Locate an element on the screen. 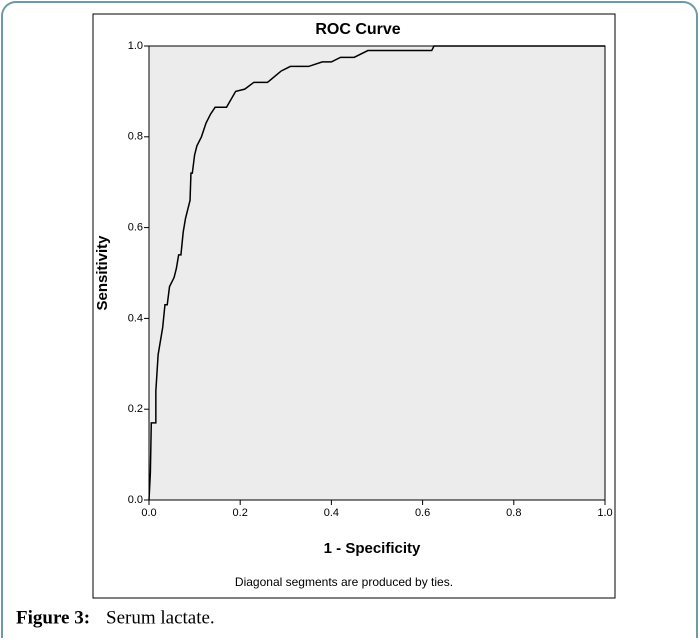 This screenshot has height=643, width=699. y-tick-label: 0.8 is located at coordinates (135, 137).